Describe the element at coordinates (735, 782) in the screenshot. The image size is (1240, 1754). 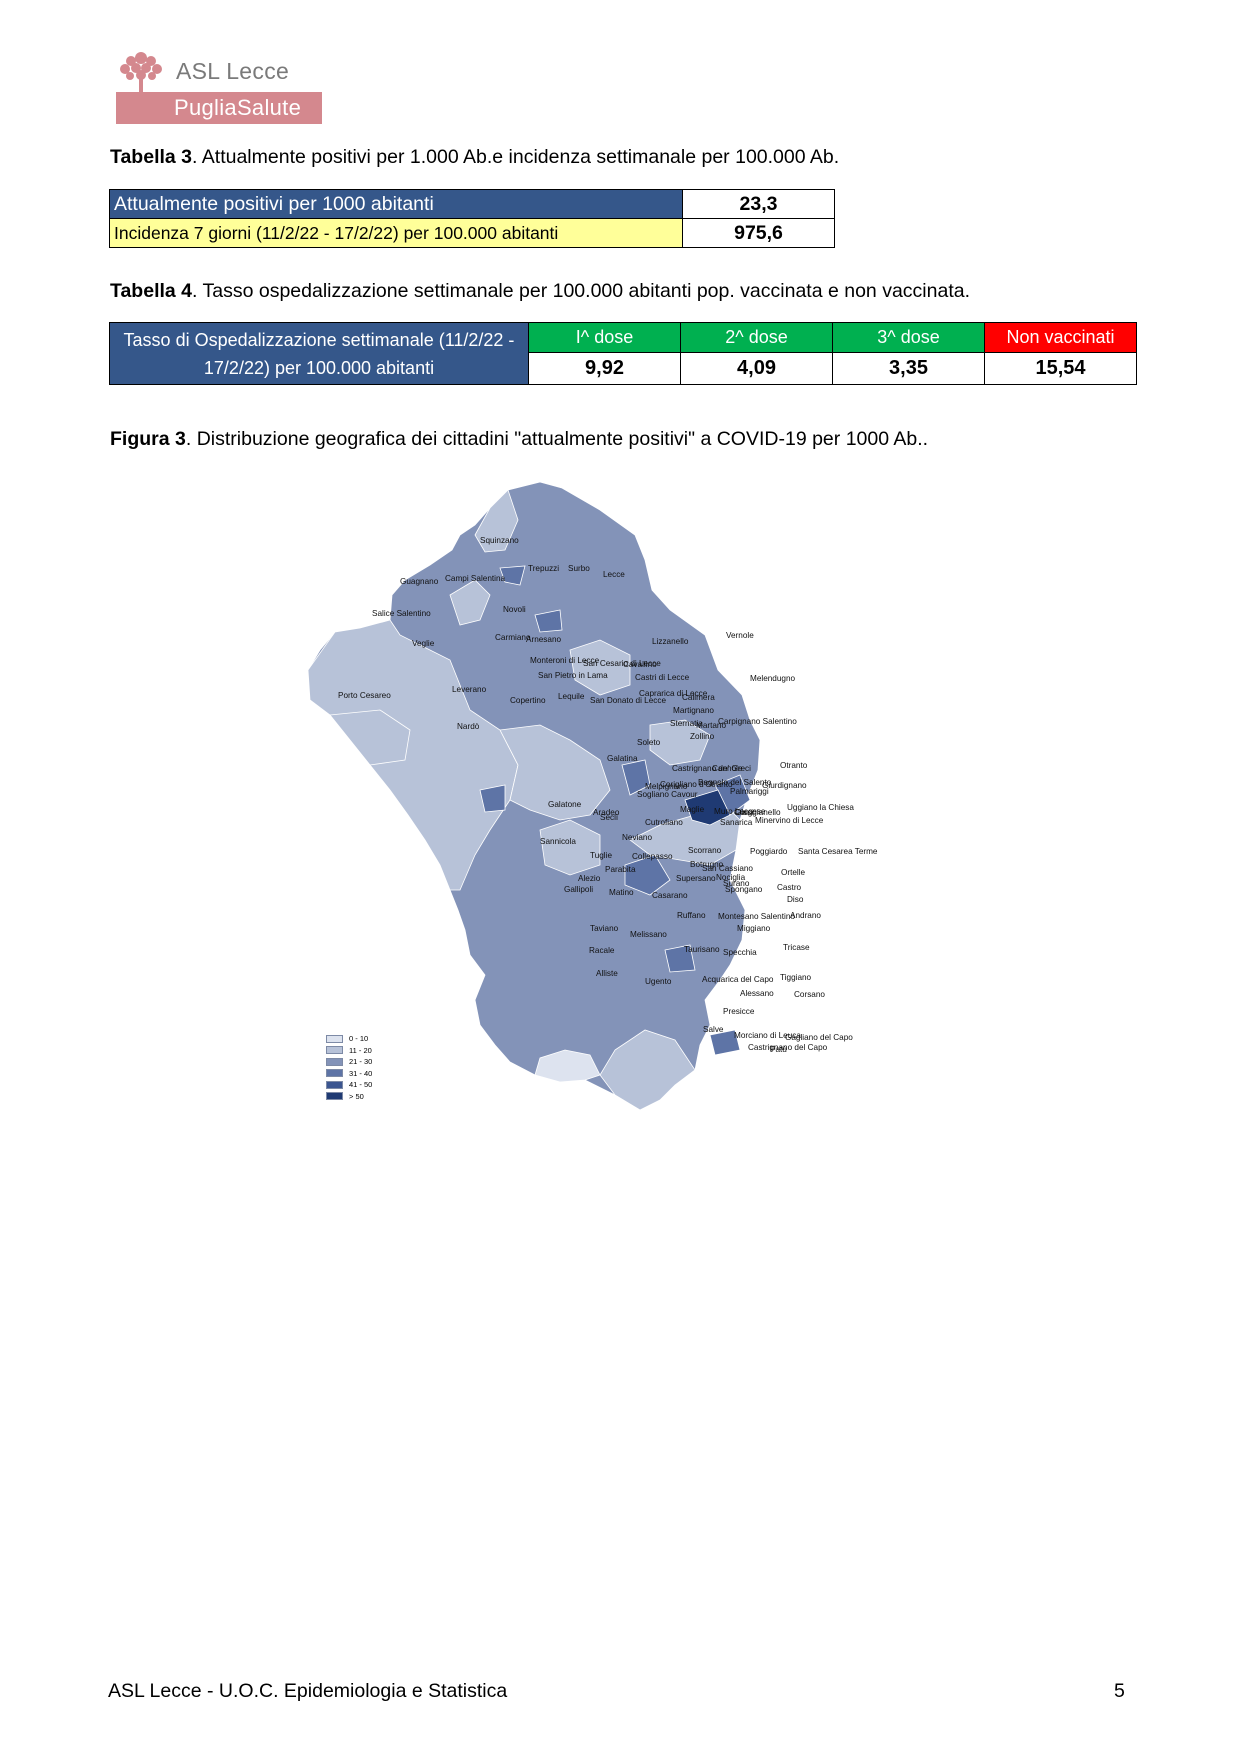
I see `town-label: Bagnolo del Salento` at that location.